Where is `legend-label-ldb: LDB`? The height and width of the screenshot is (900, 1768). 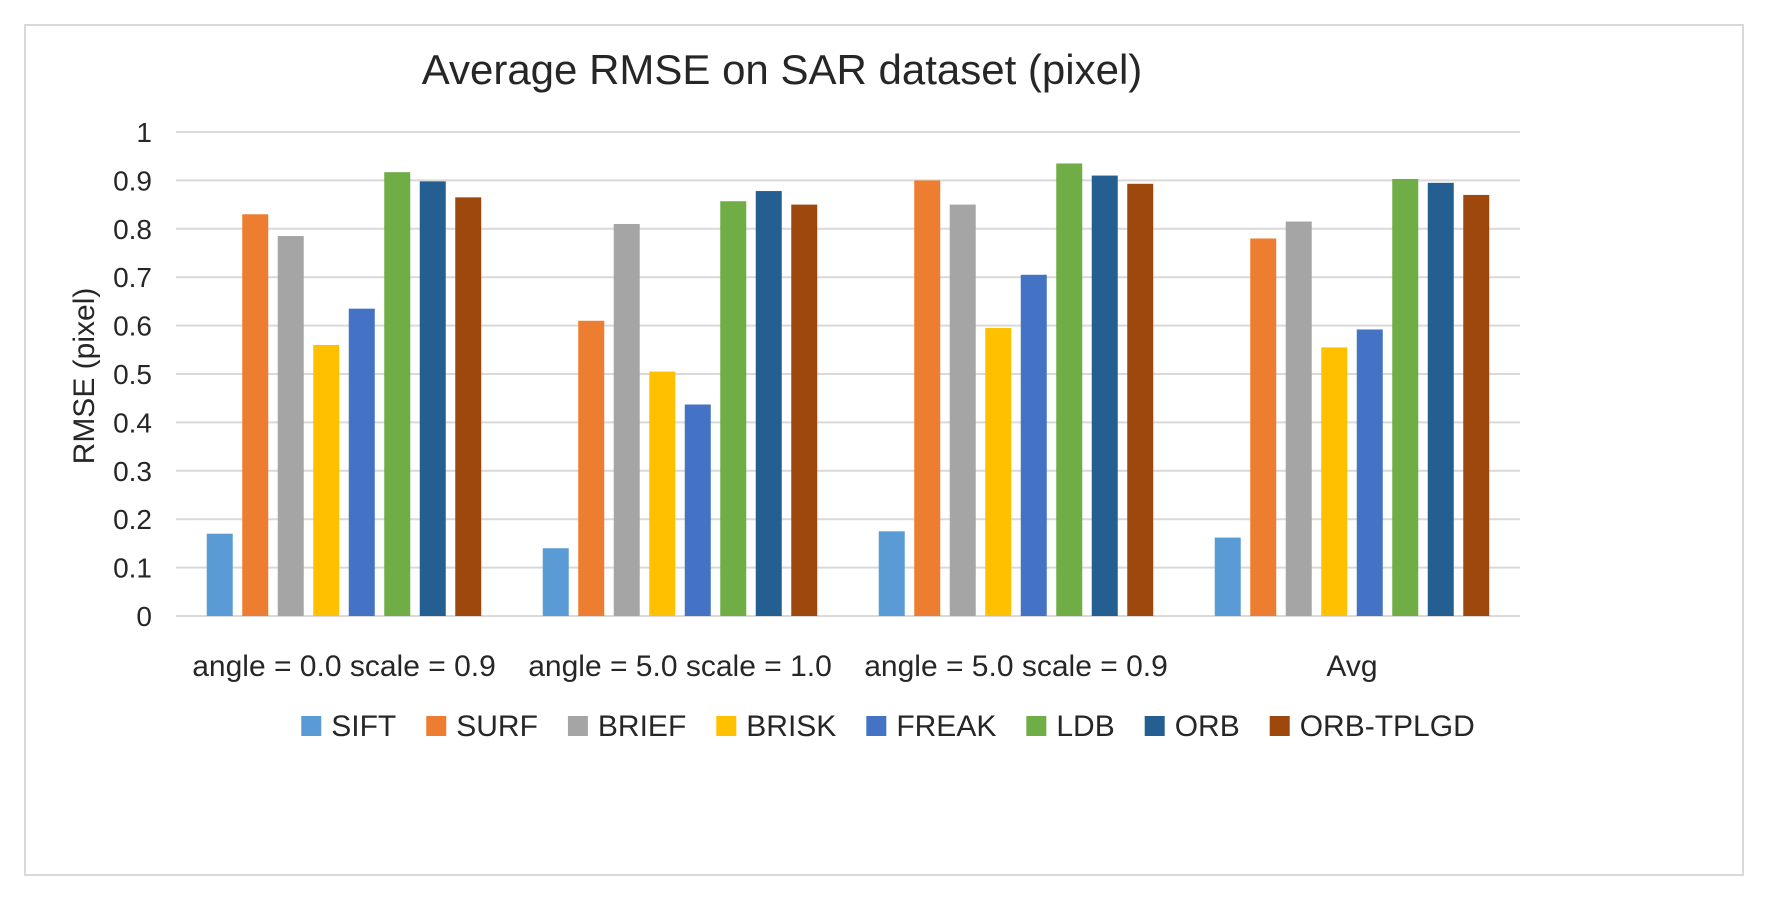 legend-label-ldb: LDB is located at coordinates (1085, 726).